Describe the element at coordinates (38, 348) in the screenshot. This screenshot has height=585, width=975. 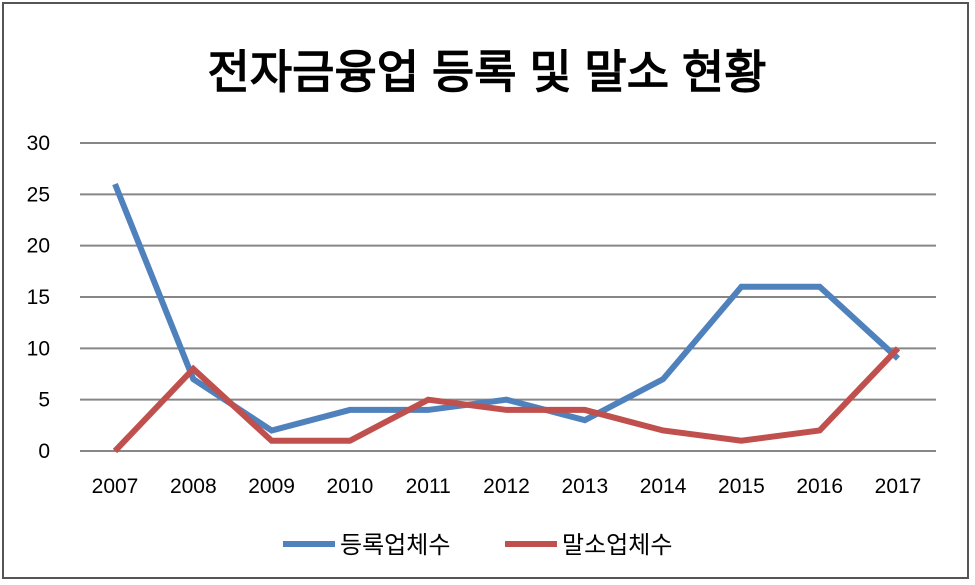
I see `y-tick-label: 10` at that location.